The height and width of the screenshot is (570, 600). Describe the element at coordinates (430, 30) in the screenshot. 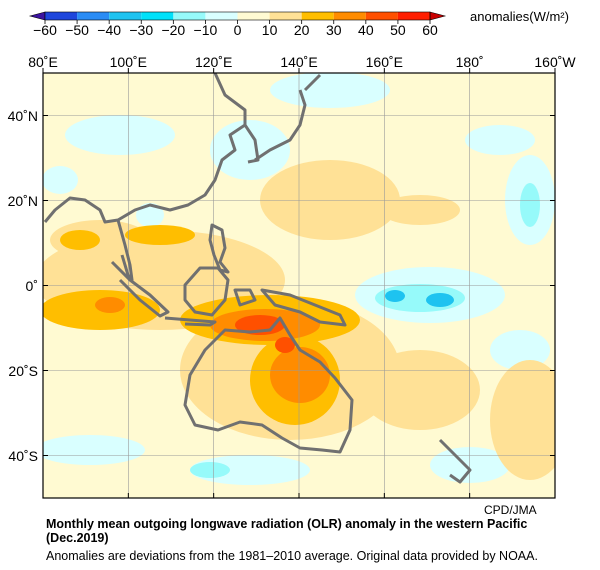

I see `colorbar-tick-label: 60` at that location.